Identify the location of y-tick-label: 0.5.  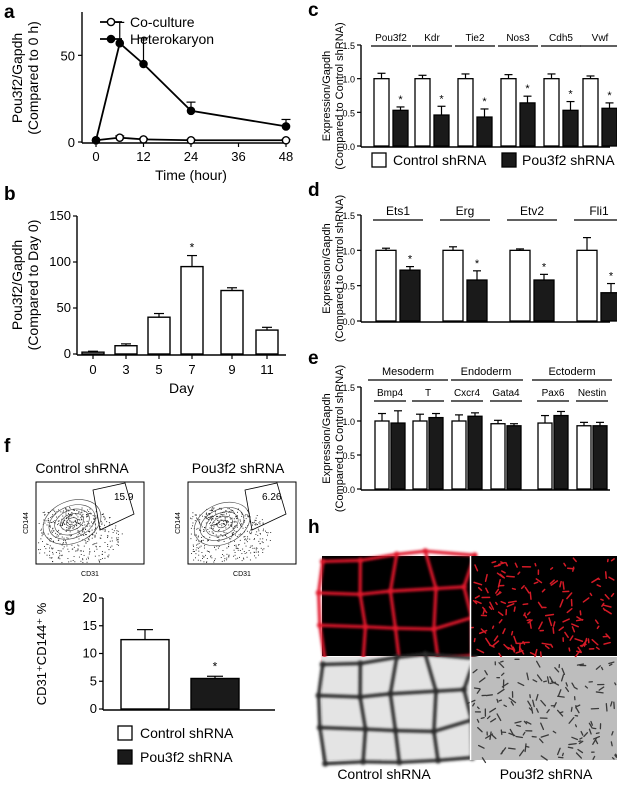
(348, 113).